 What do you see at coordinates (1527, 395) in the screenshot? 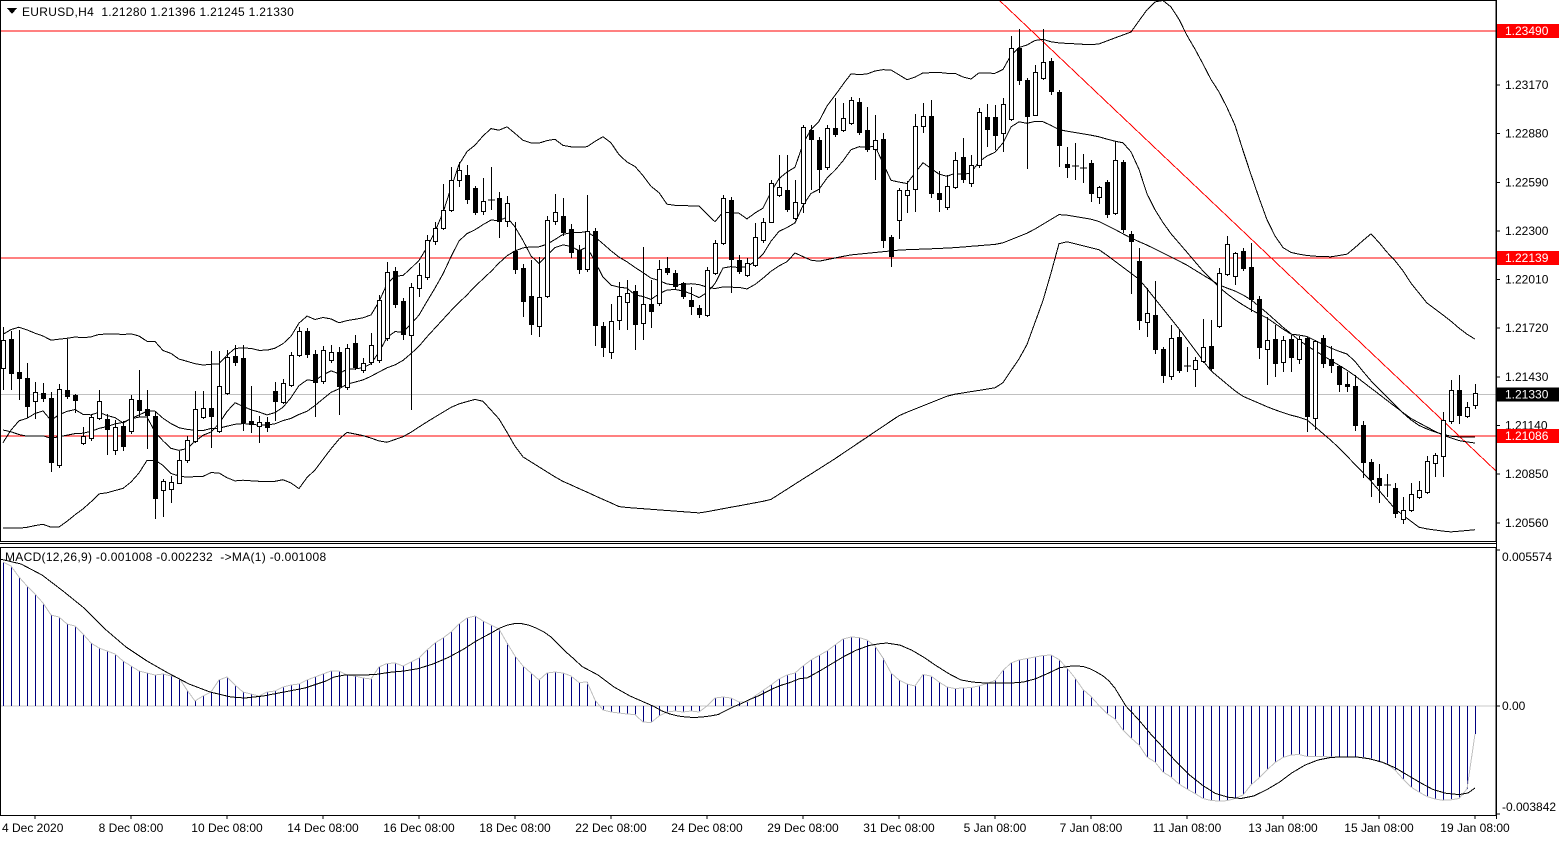
I see `svg-text: 1.21330` at bounding box center [1527, 395].